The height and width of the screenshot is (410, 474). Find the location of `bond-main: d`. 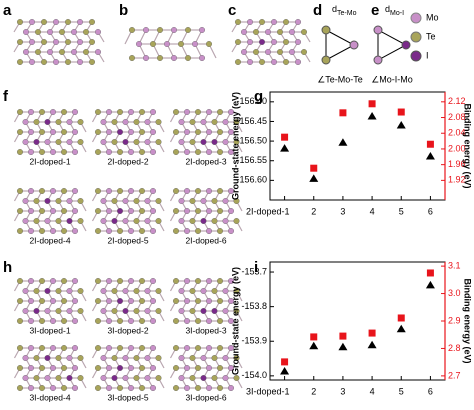

bond-main: d is located at coordinates (387, 9).